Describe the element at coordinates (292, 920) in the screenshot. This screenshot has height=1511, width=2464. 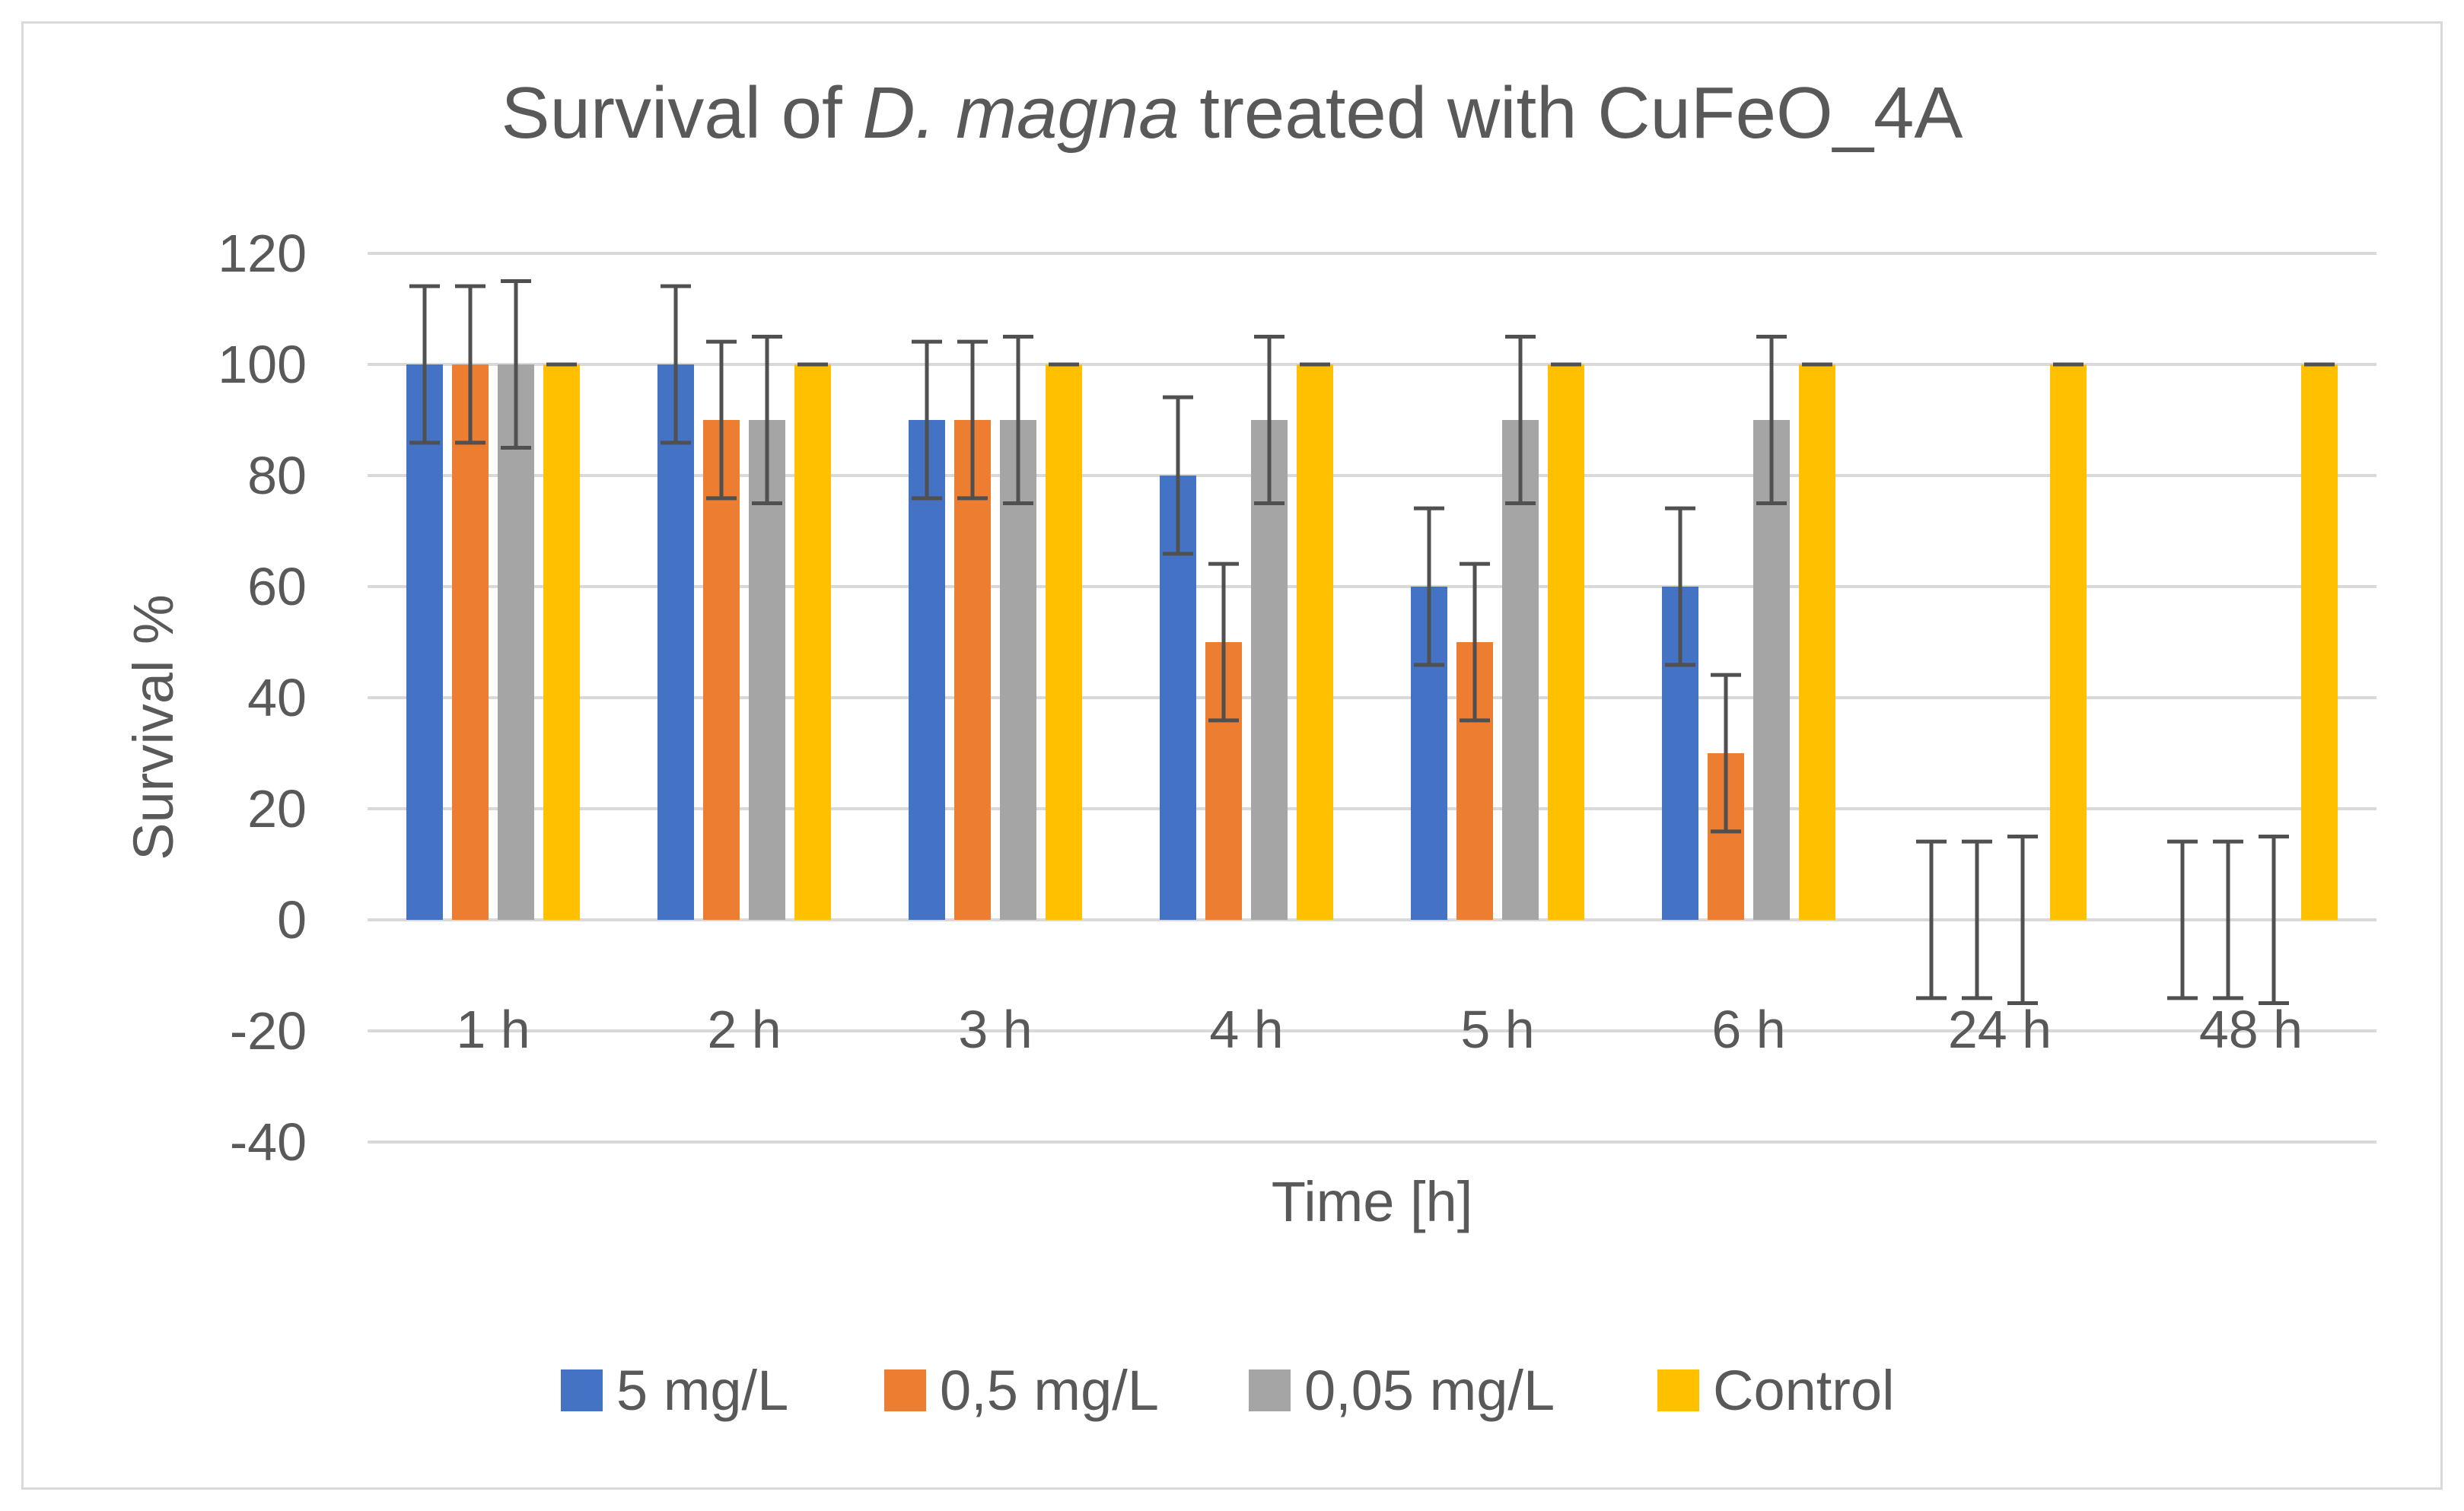
I see `y-tick-label: 0` at that location.